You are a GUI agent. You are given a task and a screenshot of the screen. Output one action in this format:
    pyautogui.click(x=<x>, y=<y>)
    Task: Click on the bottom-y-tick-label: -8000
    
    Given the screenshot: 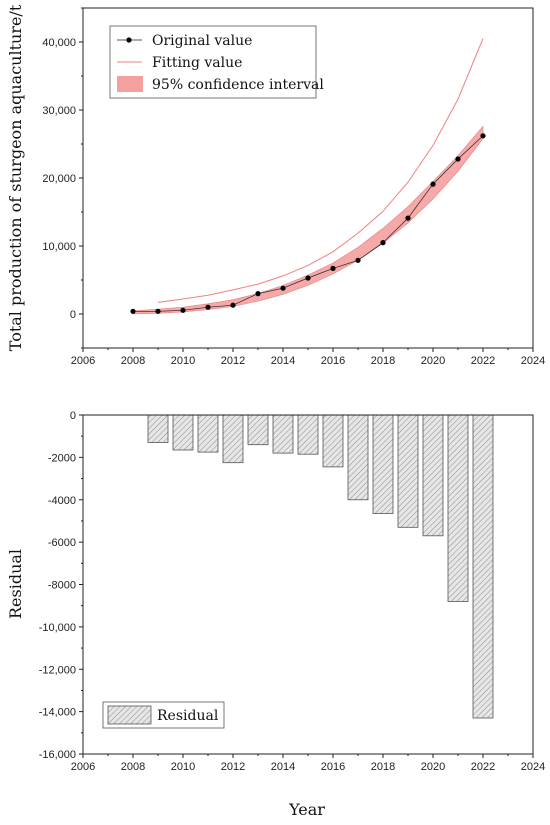 What is the action you would take?
    pyautogui.click(x=62, y=586)
    